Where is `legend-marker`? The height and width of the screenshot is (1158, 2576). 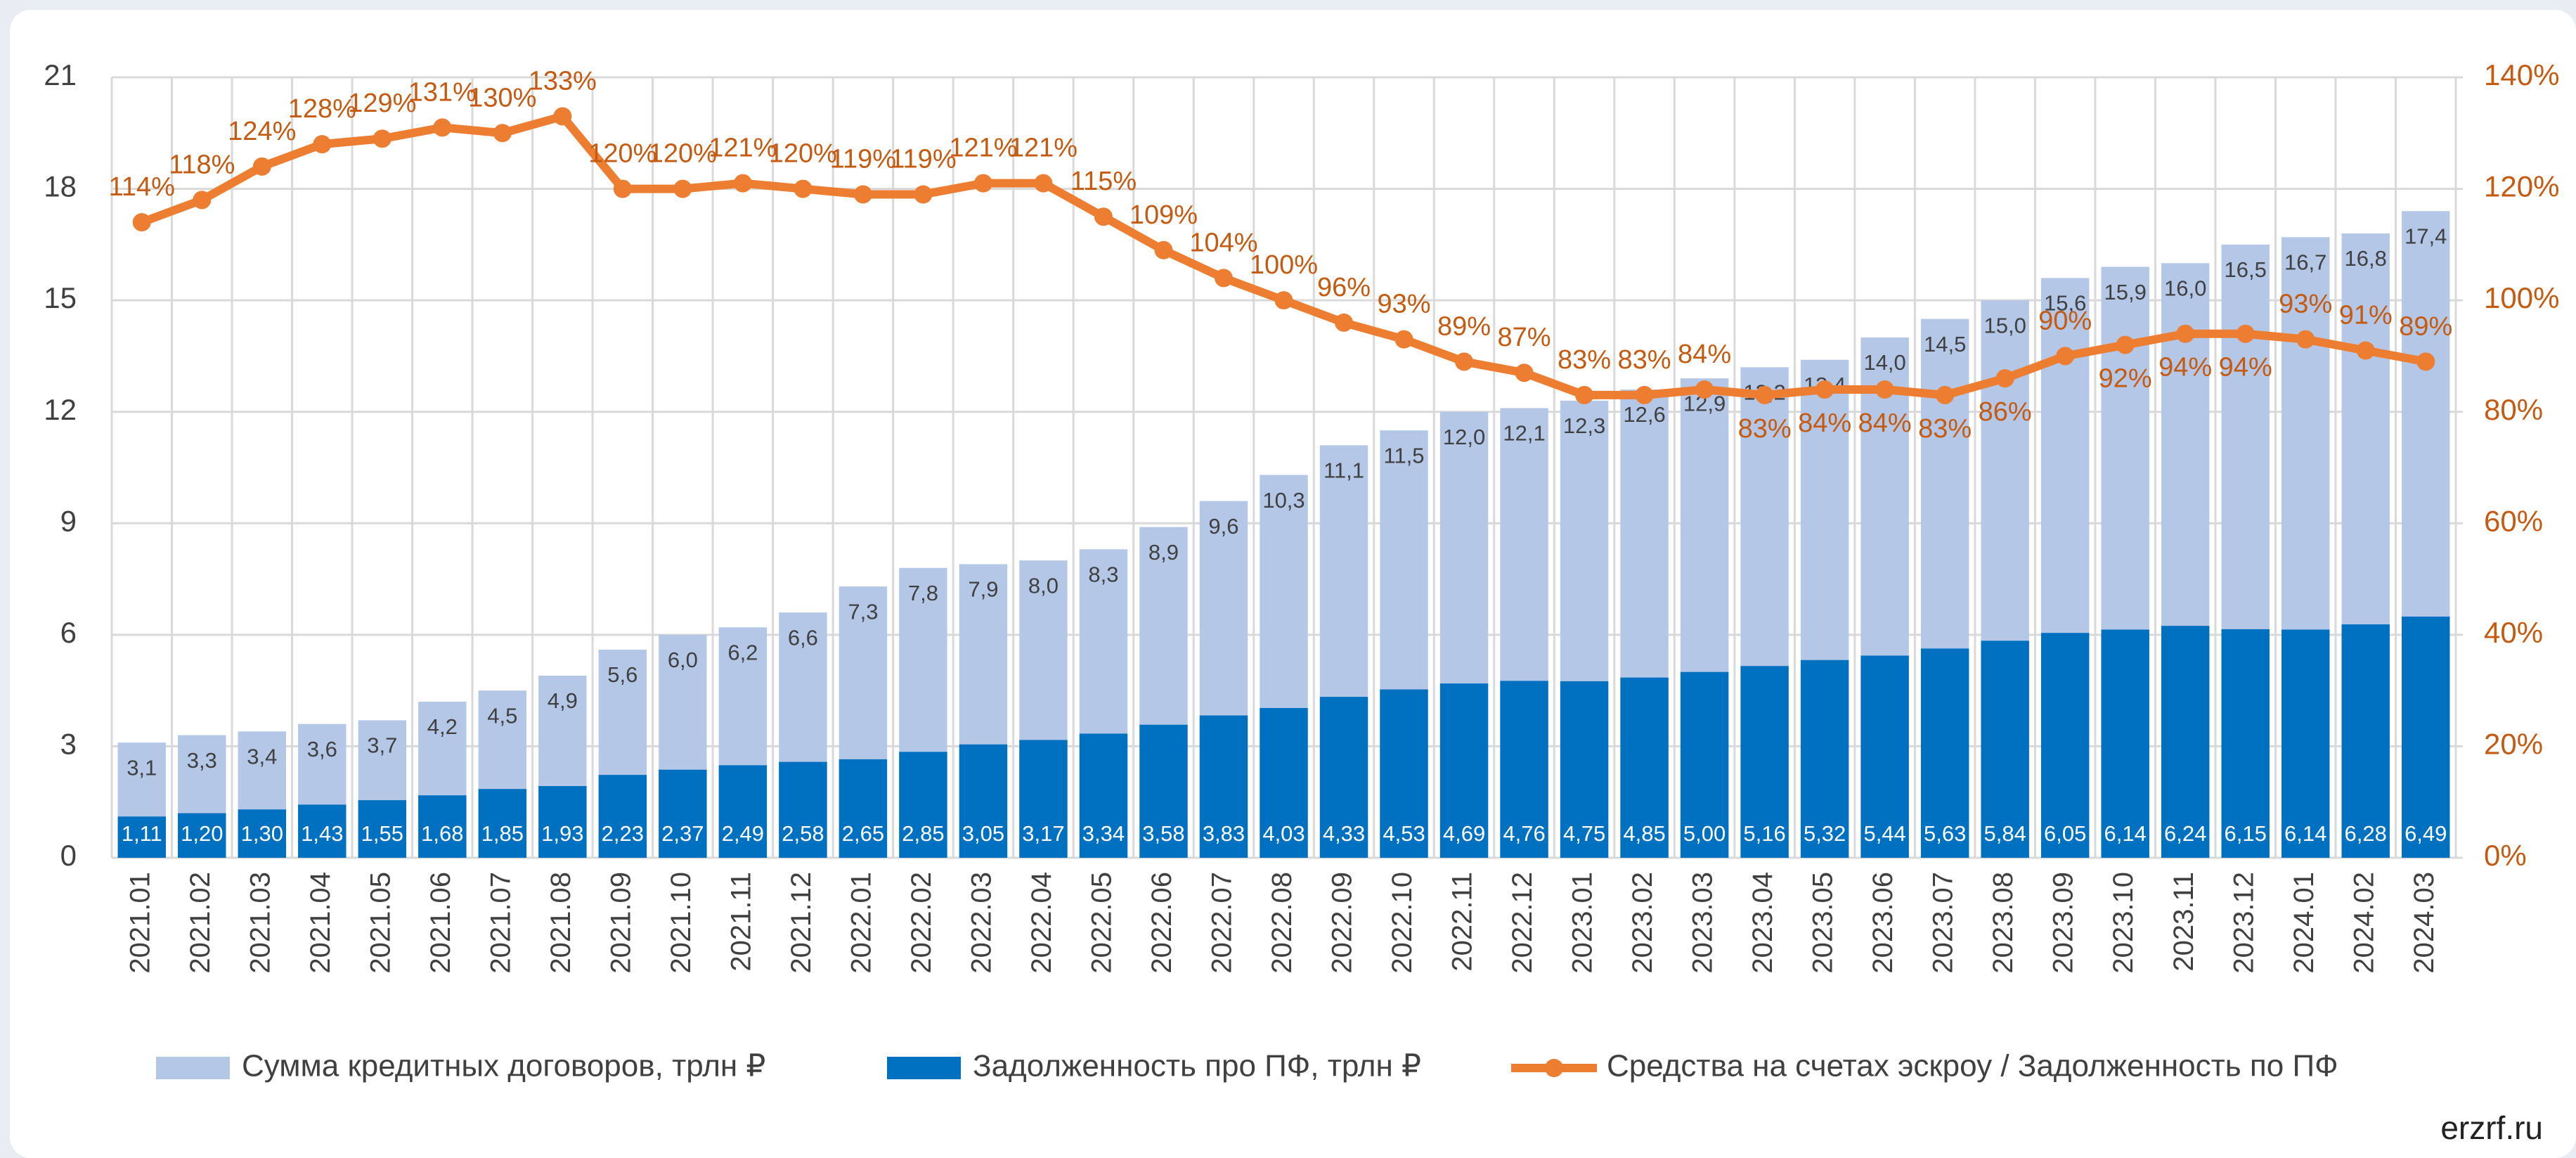 legend-marker is located at coordinates (1554, 1068).